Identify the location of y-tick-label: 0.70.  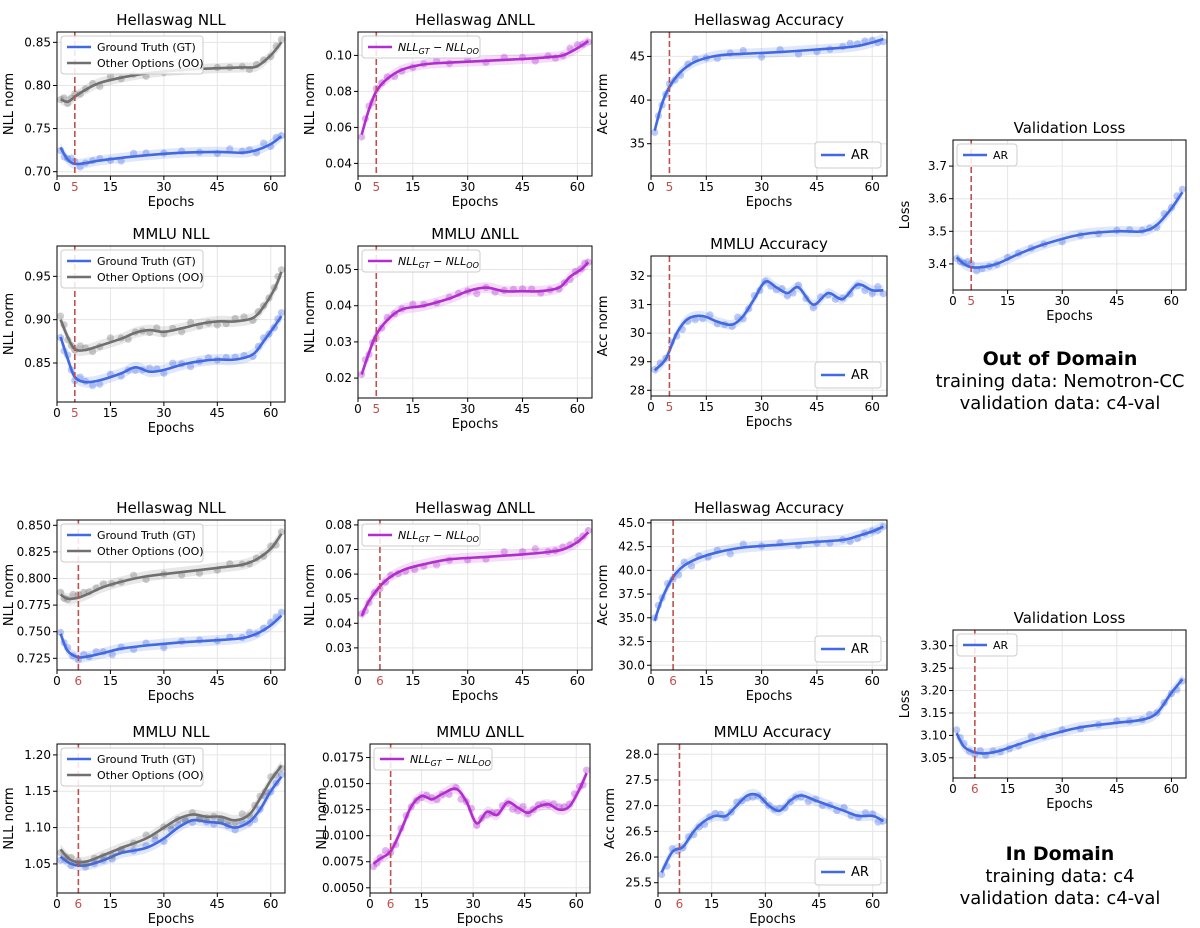
(37, 172).